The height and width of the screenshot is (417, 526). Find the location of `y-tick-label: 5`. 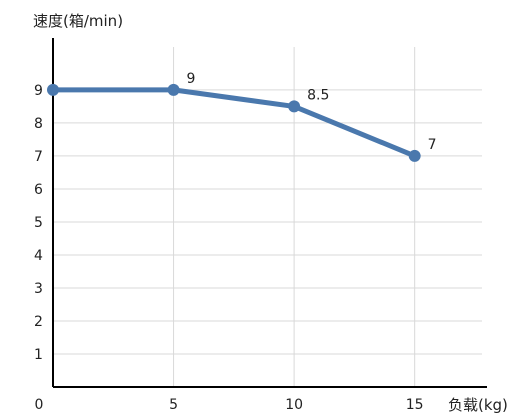

y-tick-label: 5 is located at coordinates (38, 223).